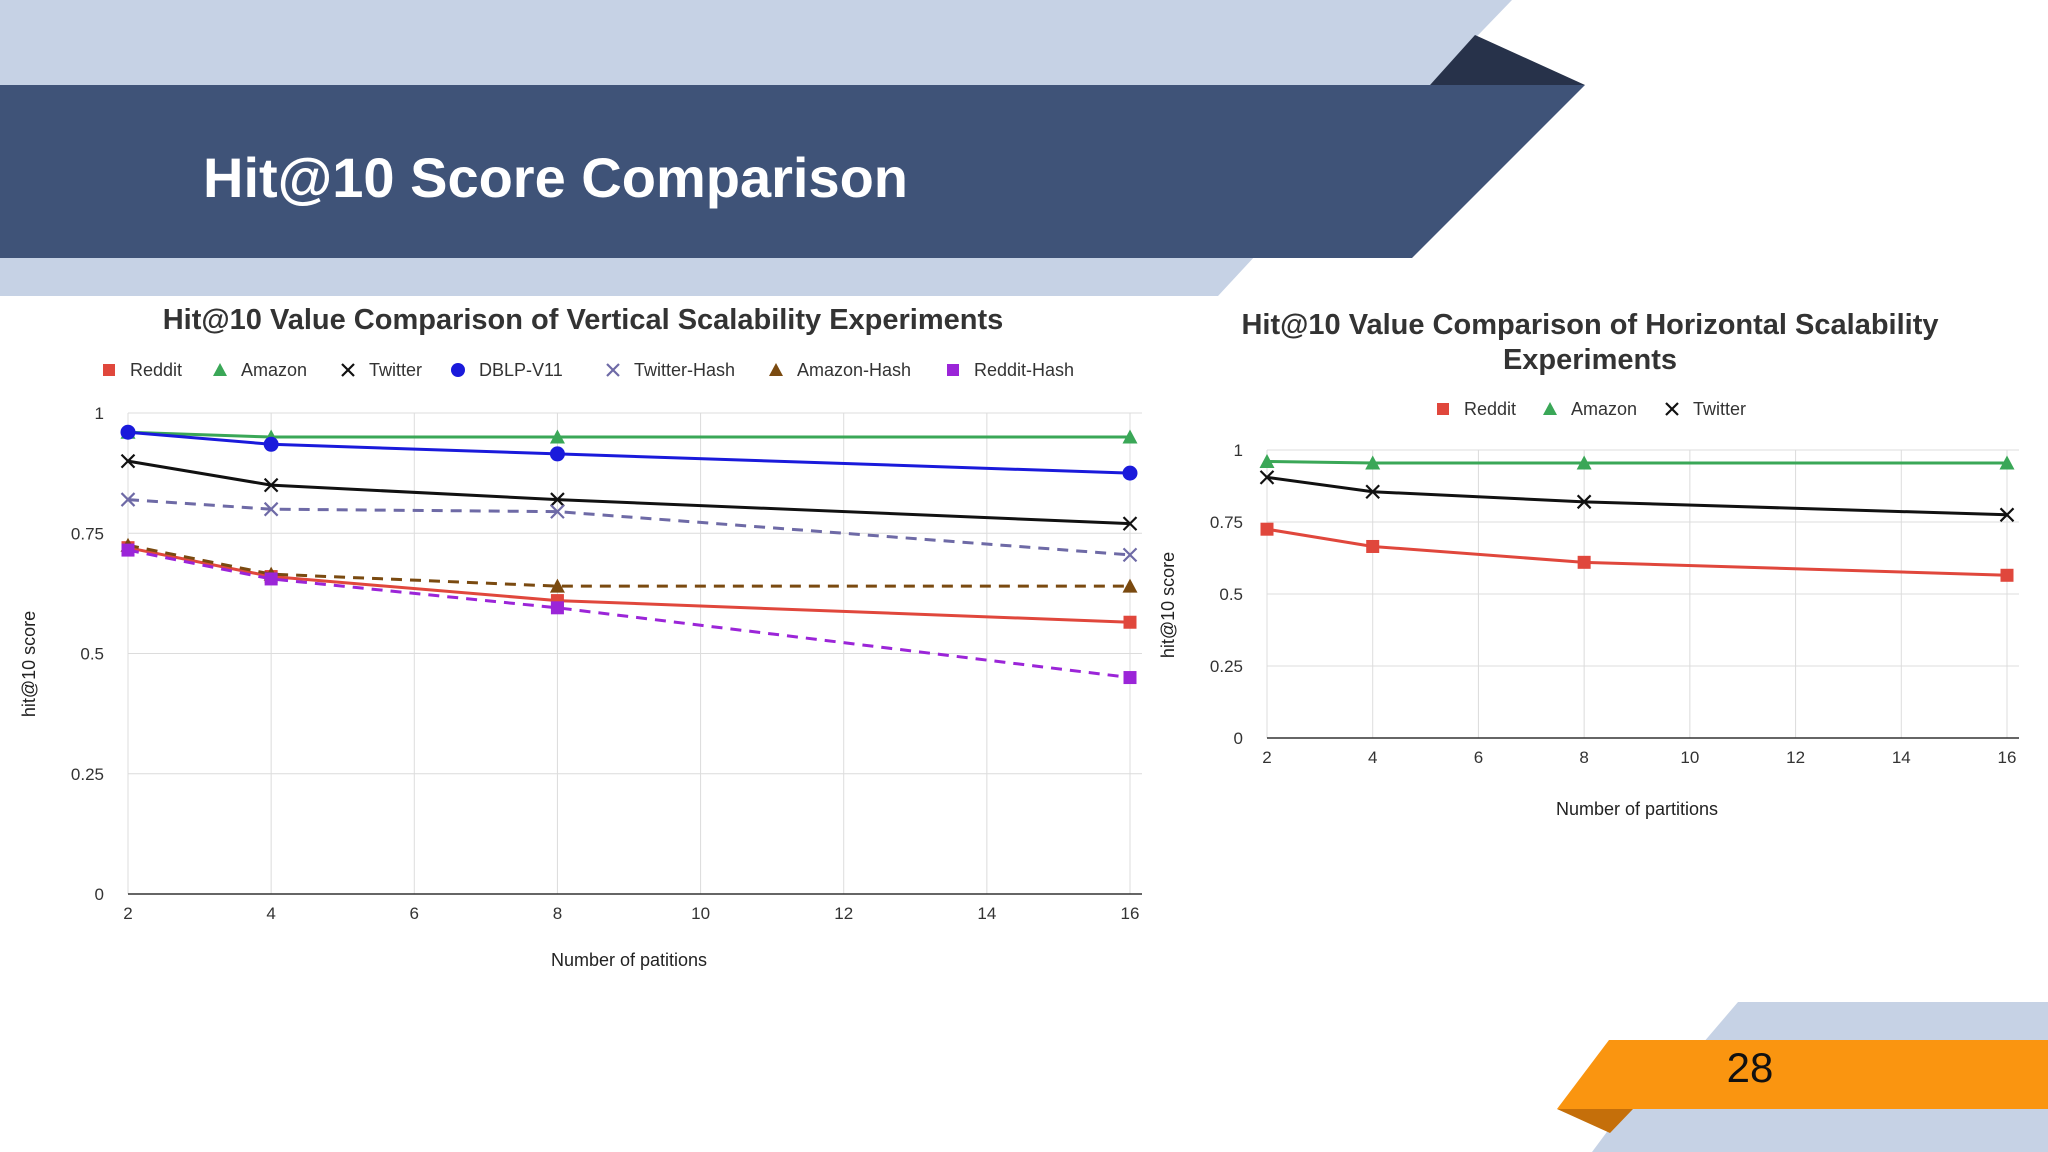  I want to click on horizontal-x-axis-label: Number of partitions, so click(1637, 809).